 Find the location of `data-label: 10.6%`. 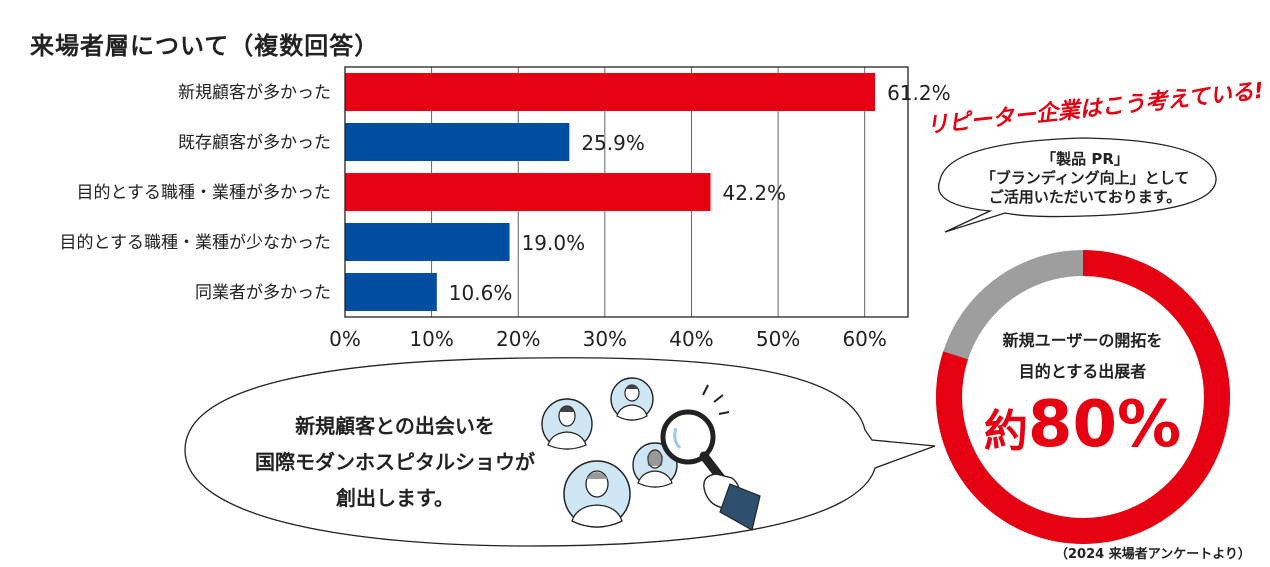

data-label: 10.6% is located at coordinates (481, 293).